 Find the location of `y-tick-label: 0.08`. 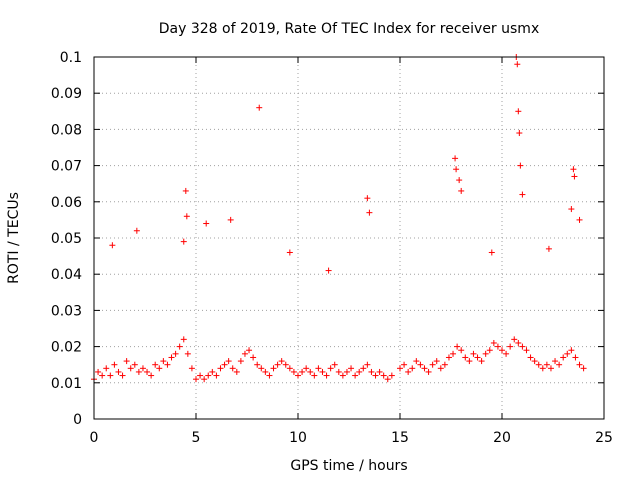

y-tick-label: 0.08 is located at coordinates (66, 130).